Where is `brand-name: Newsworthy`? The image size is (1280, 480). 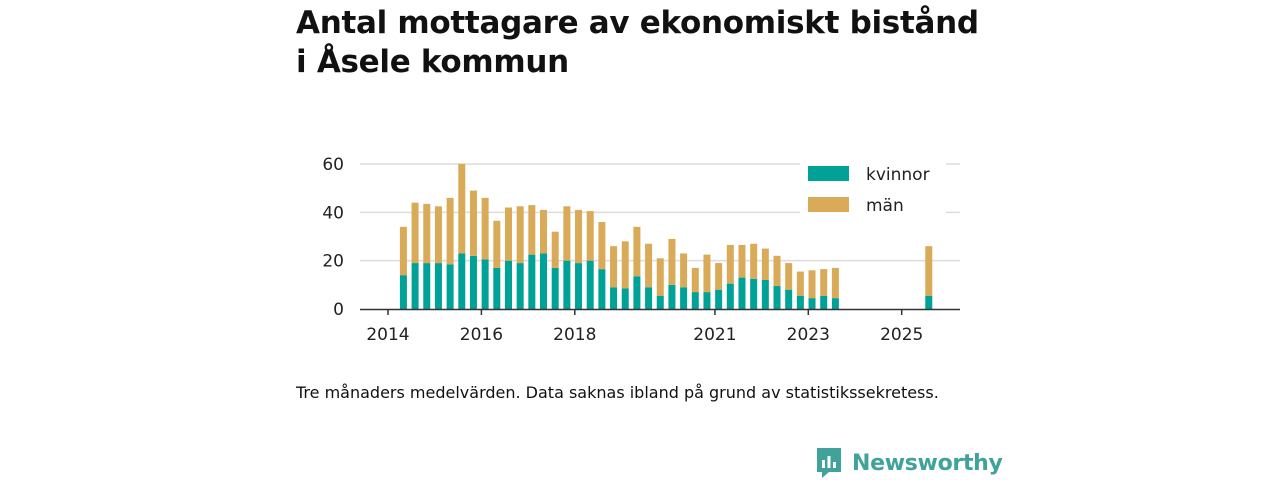 brand-name: Newsworthy is located at coordinates (927, 463).